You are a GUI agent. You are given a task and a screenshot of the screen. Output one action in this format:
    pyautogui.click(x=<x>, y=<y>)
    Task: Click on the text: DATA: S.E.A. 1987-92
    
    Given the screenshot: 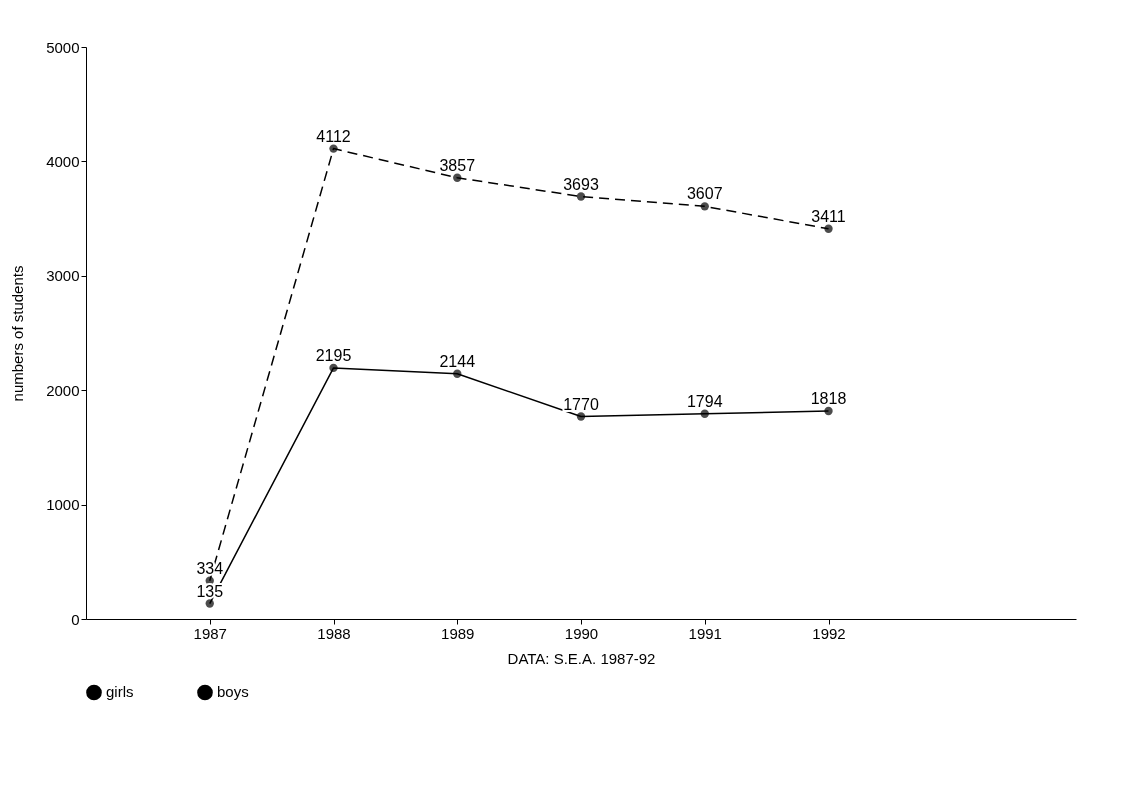 What is the action you would take?
    pyautogui.click(x=581, y=658)
    